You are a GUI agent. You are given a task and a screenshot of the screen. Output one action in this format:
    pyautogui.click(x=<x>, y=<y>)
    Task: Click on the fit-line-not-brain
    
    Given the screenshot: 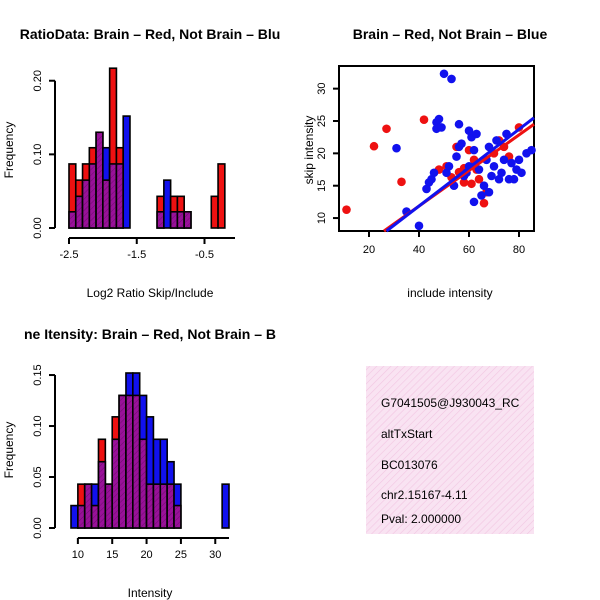 What is the action you would take?
    pyautogui.click(x=460, y=174)
    